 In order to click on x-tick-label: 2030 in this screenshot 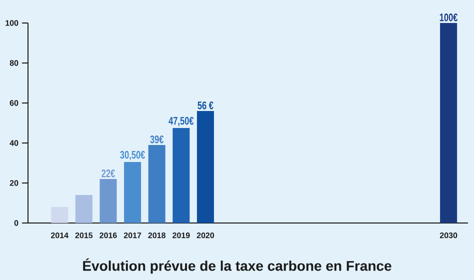, I will do `click(449, 235)`.